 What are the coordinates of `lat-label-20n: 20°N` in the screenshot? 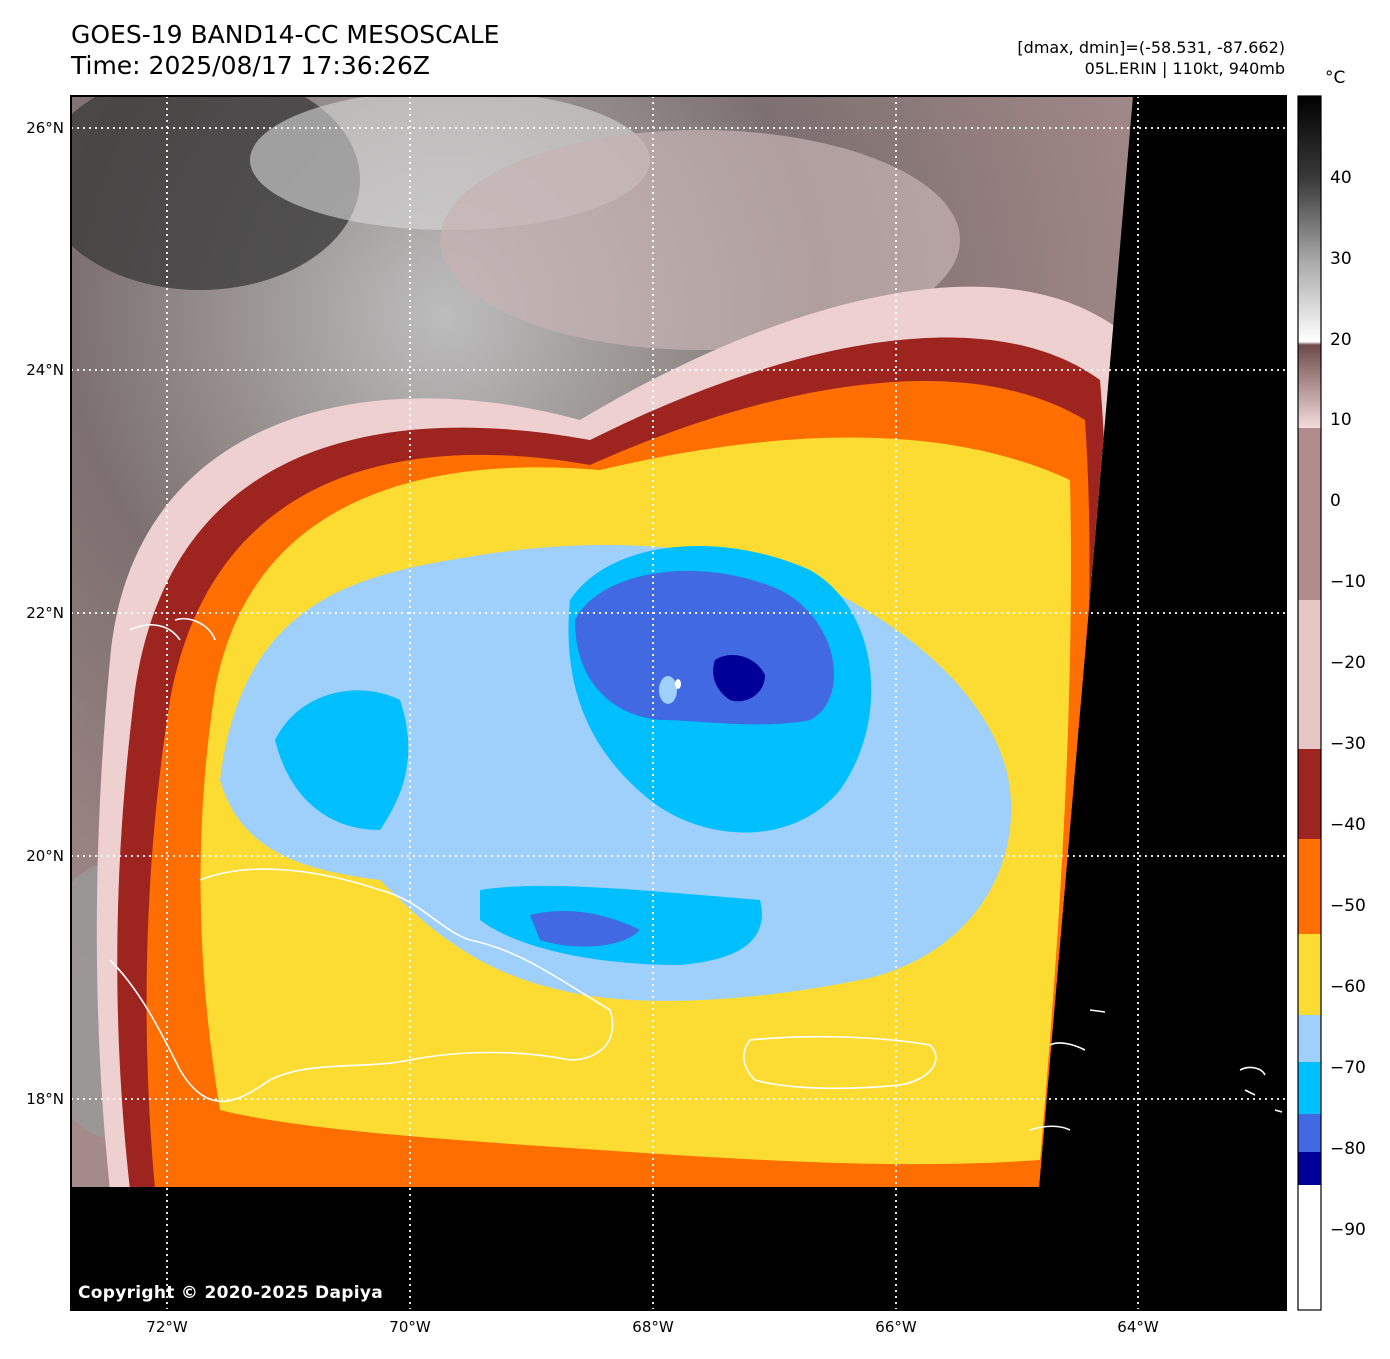 It's located at (45, 856).